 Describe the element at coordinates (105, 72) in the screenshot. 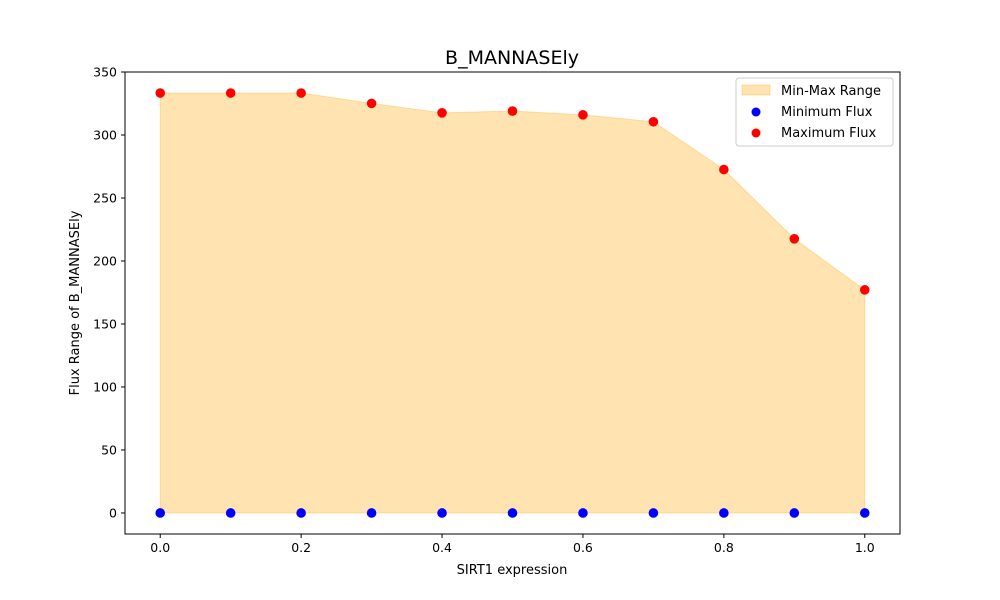

I see `y-tick-label: 350` at that location.